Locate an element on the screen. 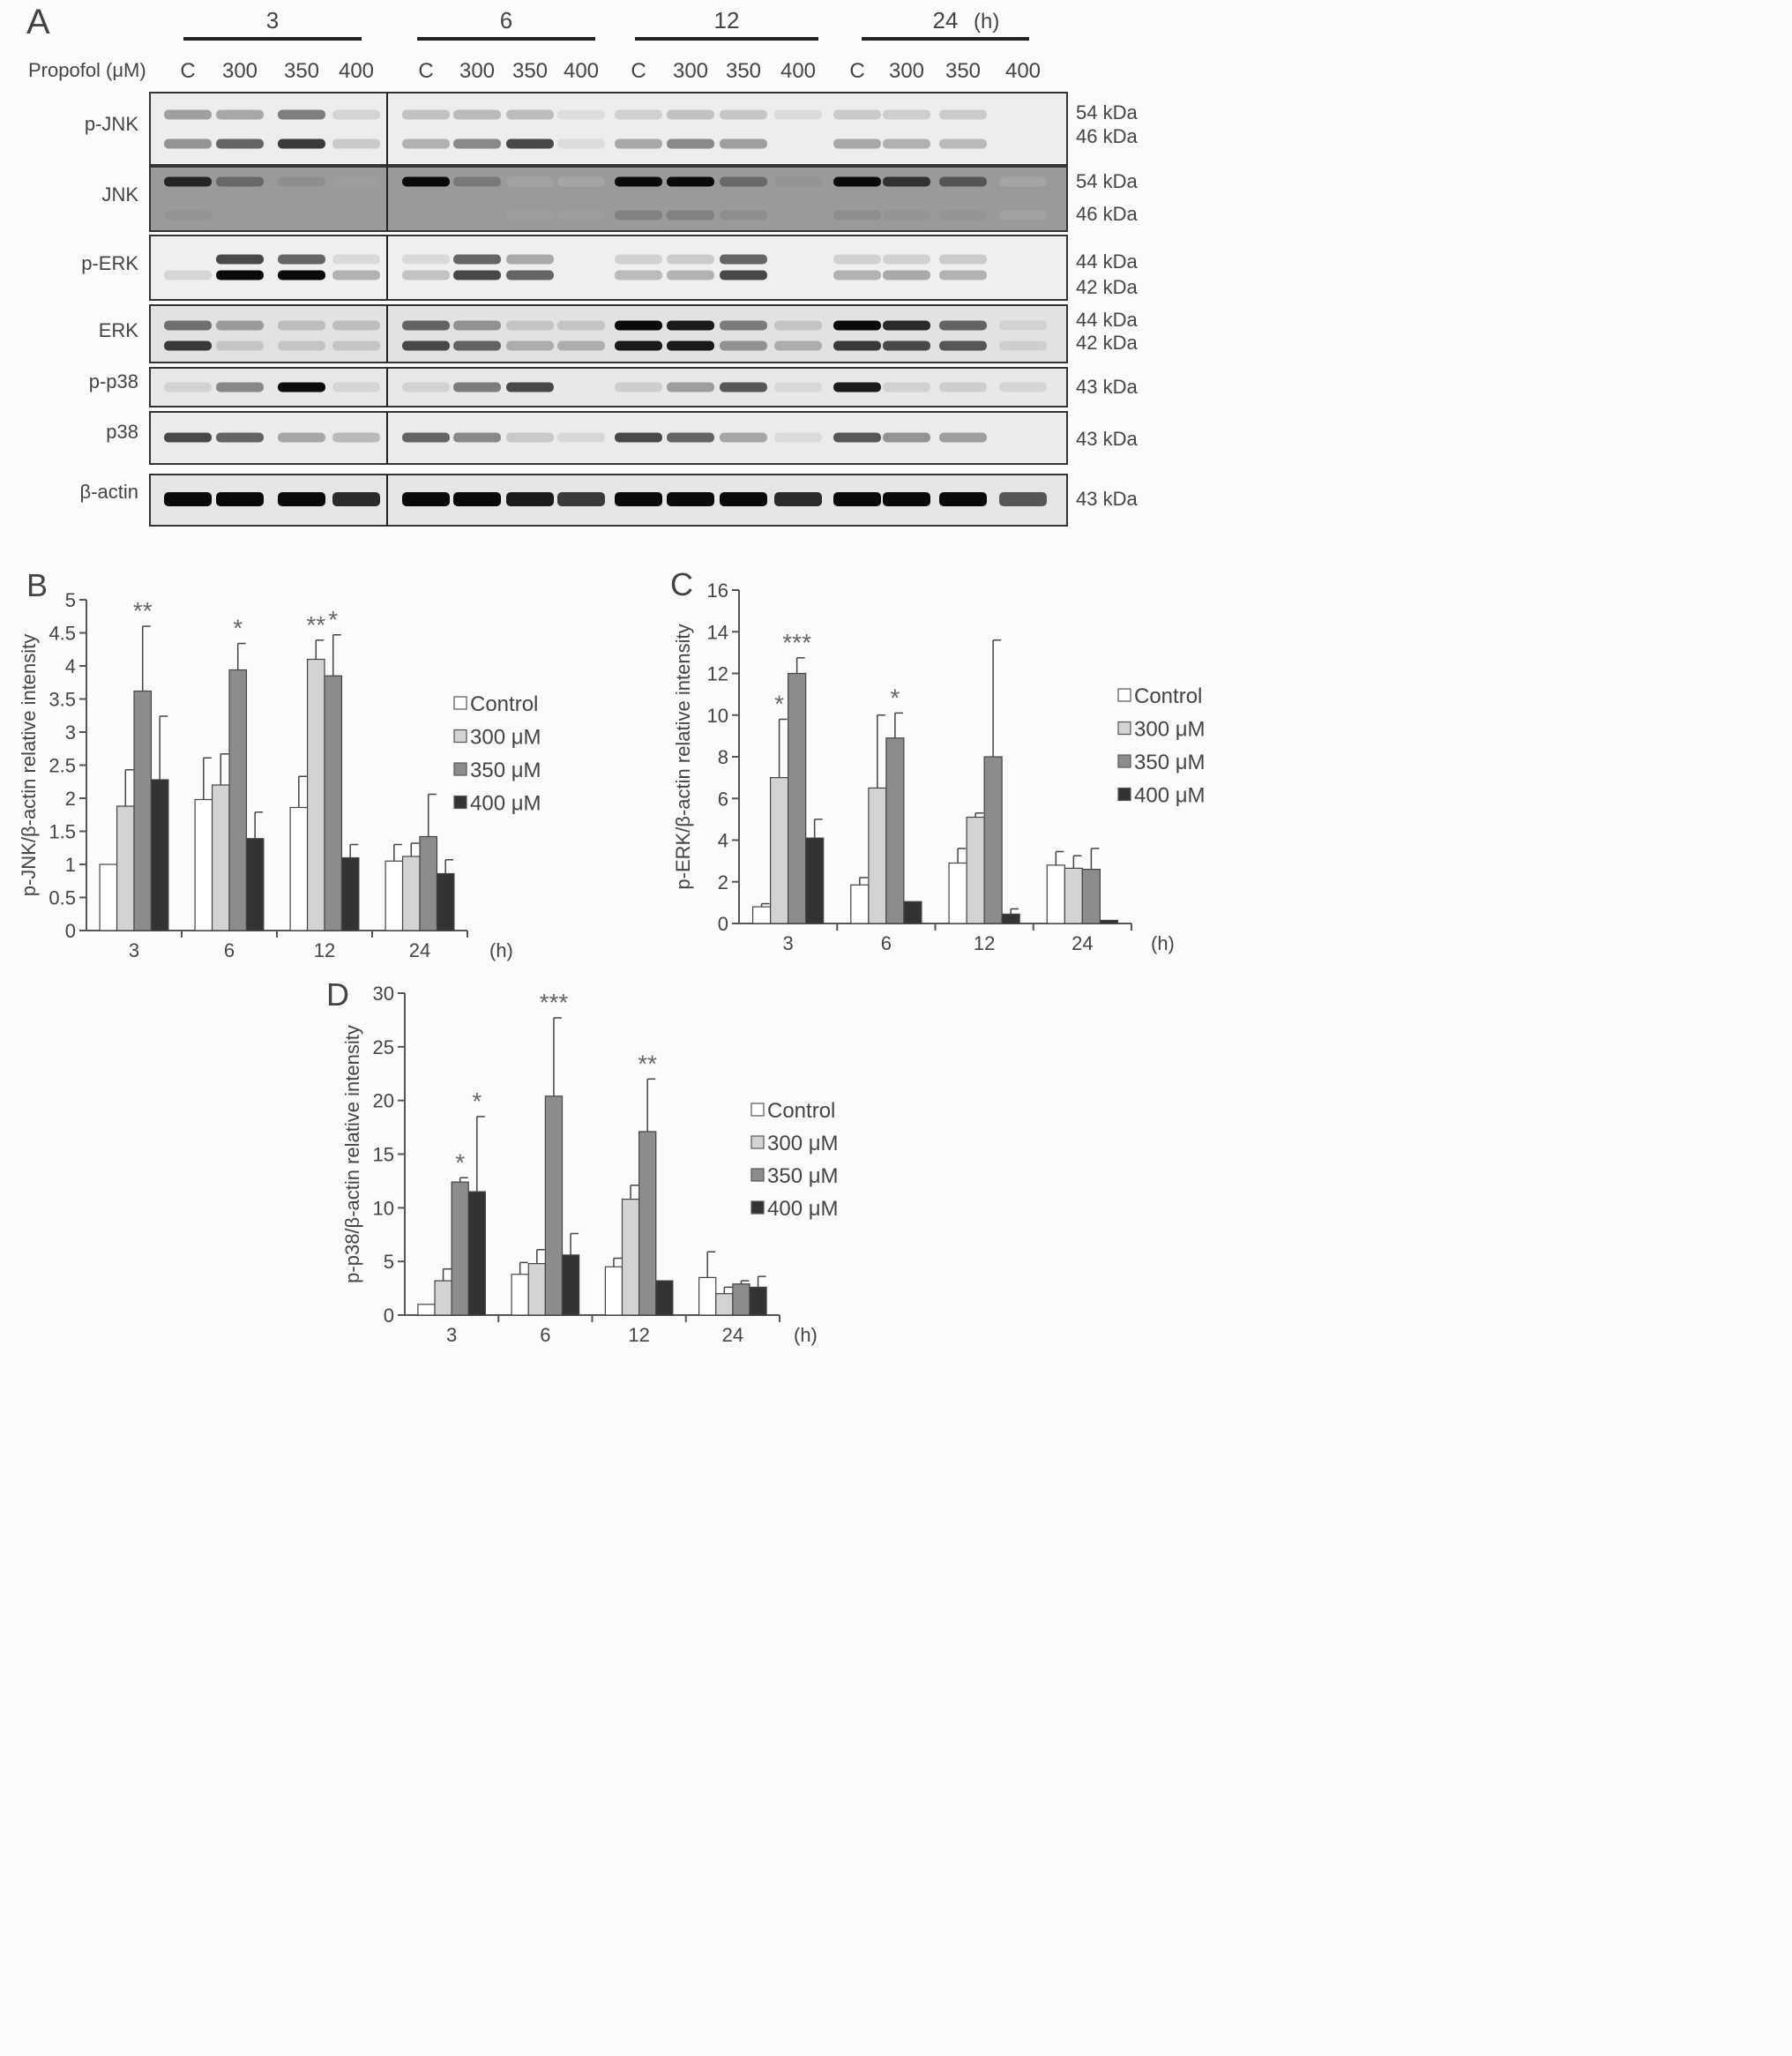 This screenshot has height=2056, width=1792. kda-label: 44 kDa is located at coordinates (1107, 261).